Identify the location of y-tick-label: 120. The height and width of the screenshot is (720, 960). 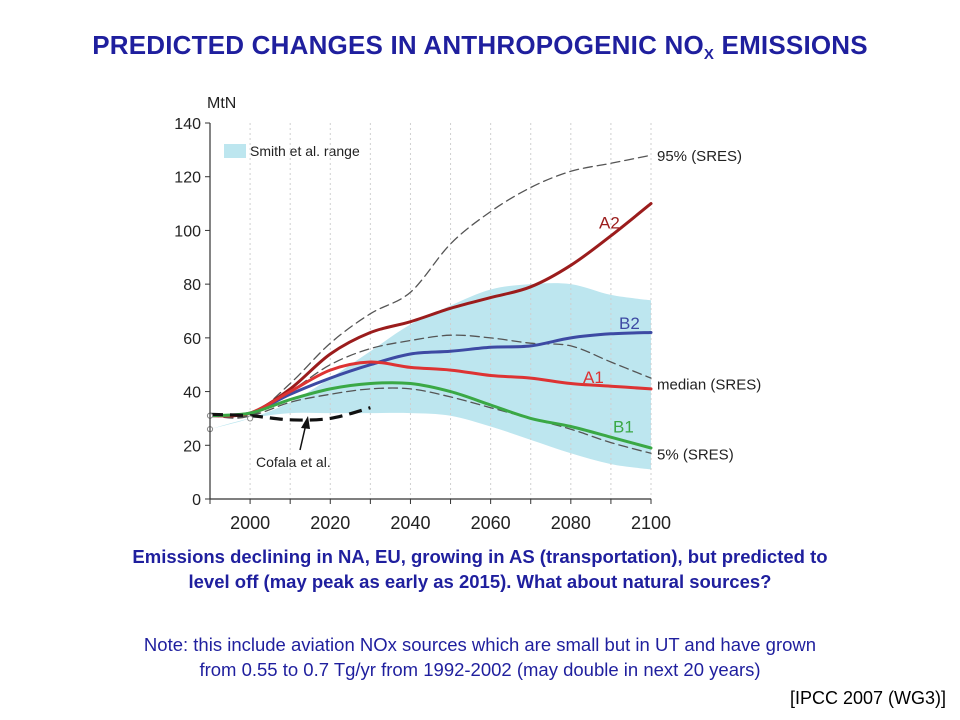
(187, 178).